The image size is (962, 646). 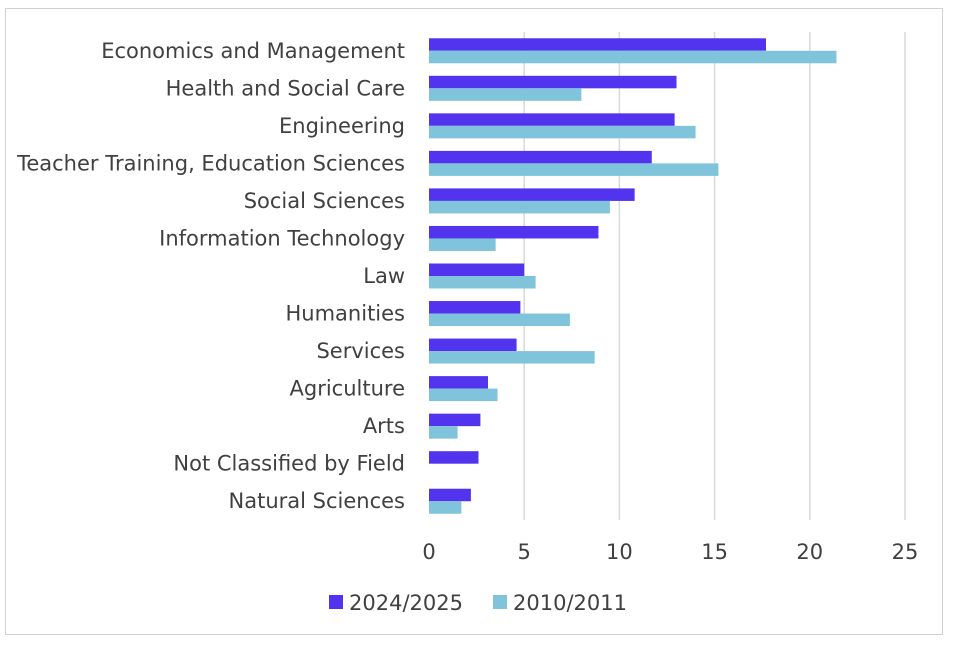 What do you see at coordinates (463, 395) in the screenshot?
I see `bar-2010-2011-agriculture` at bounding box center [463, 395].